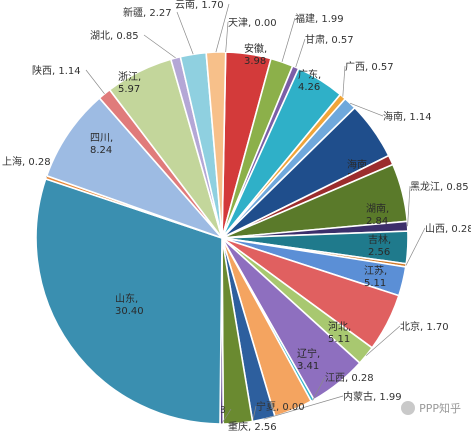 The width and height of the screenshot is (471, 438). Describe the element at coordinates (252, 426) in the screenshot. I see `slice-label: 重庆, 2.56` at that location.